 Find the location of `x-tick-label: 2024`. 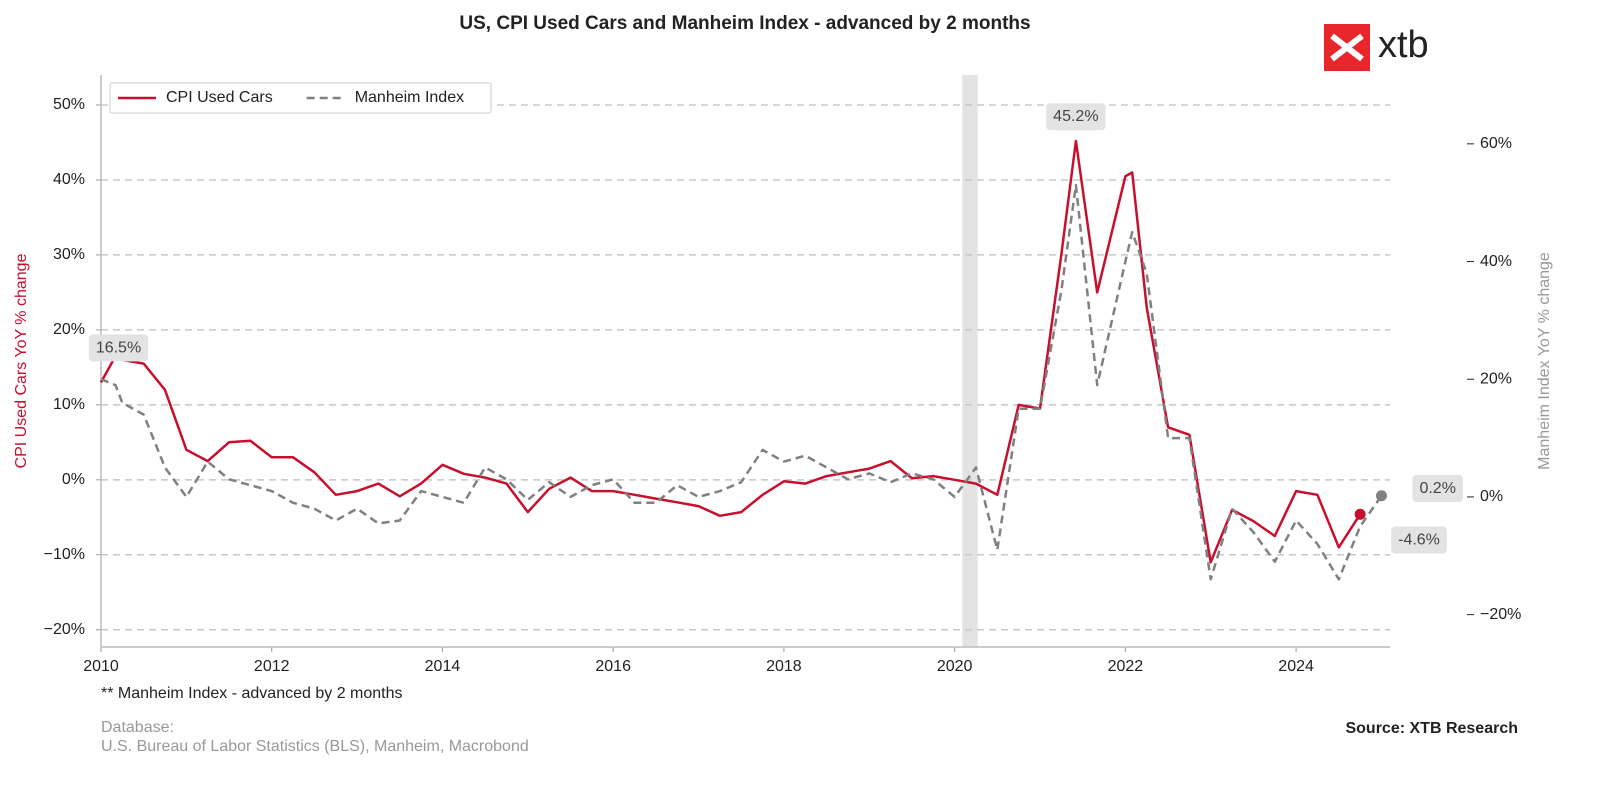

x-tick-label: 2024 is located at coordinates (1296, 666).